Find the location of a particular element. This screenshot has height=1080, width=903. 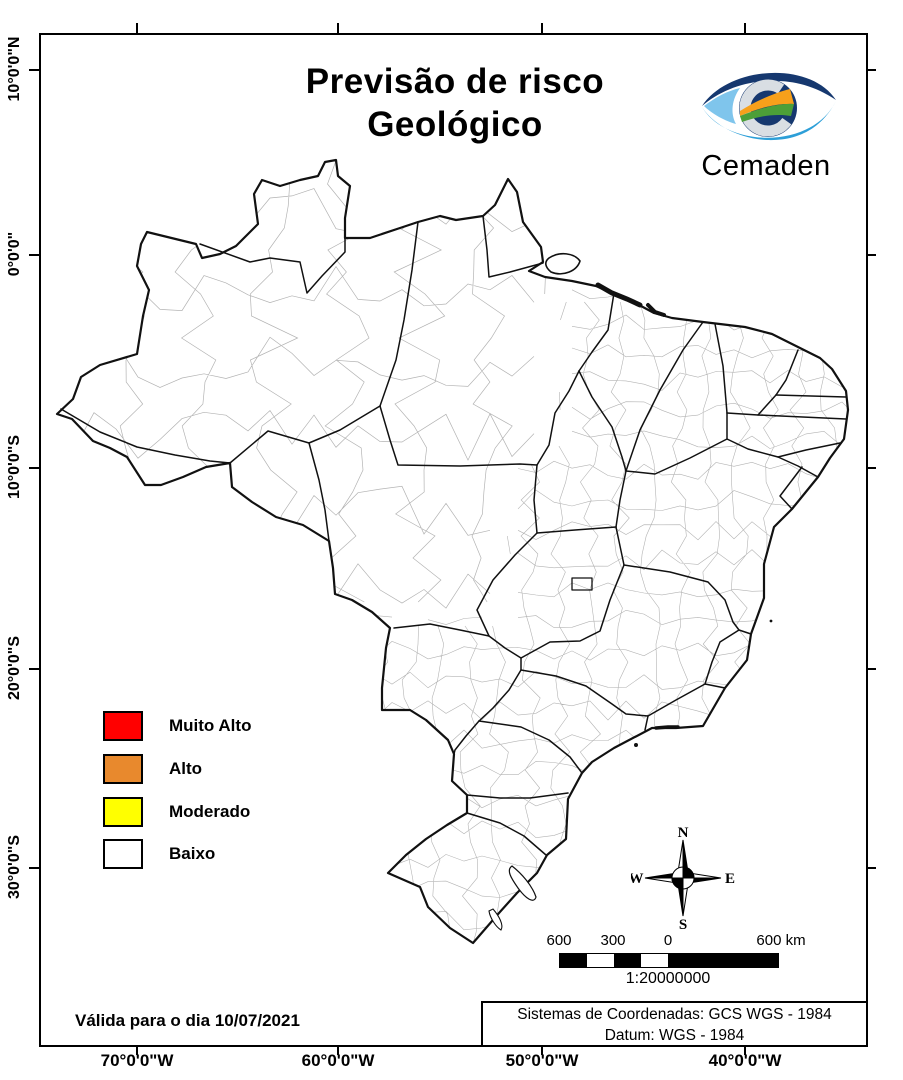

tick-lat-10n is located at coordinates (34, 70).